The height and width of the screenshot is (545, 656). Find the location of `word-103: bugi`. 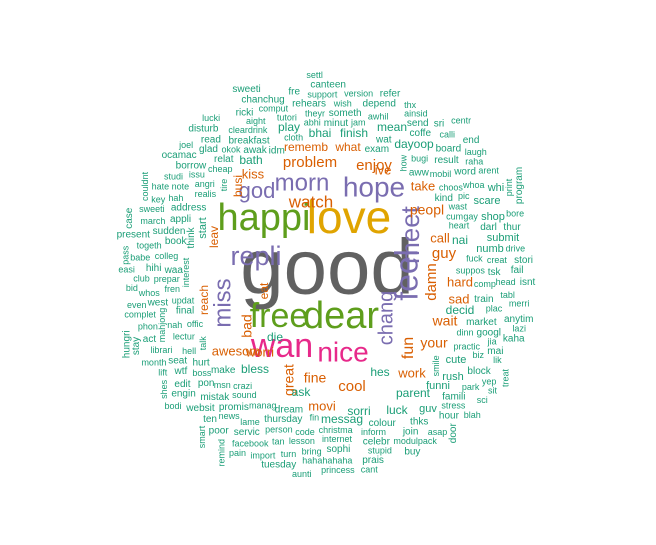

word-103: bugi is located at coordinates (419, 158).